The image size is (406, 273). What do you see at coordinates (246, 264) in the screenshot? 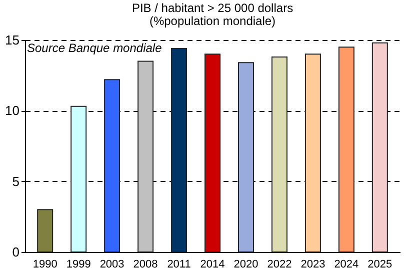
I see `x-tick-label: 2020` at bounding box center [246, 264].